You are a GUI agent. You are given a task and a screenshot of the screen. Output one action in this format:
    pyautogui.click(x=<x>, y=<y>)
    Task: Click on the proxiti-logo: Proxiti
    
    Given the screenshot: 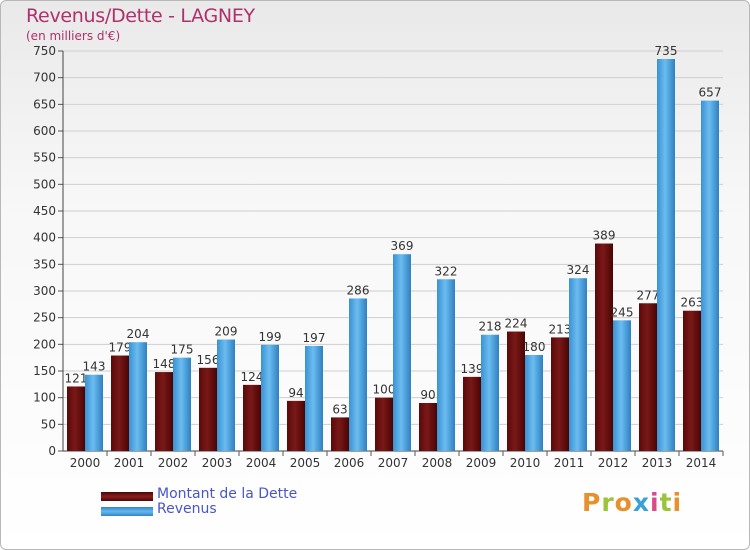 What is the action you would take?
    pyautogui.click(x=632, y=502)
    